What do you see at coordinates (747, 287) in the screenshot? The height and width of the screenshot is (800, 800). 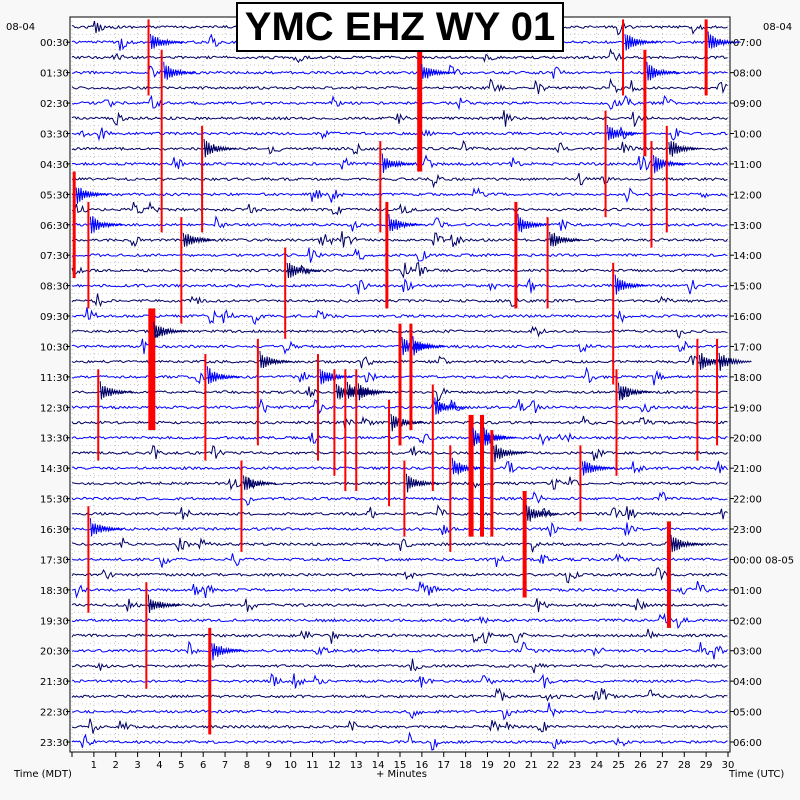 I see `right-tick-label-8: 15:00` at bounding box center [747, 287].